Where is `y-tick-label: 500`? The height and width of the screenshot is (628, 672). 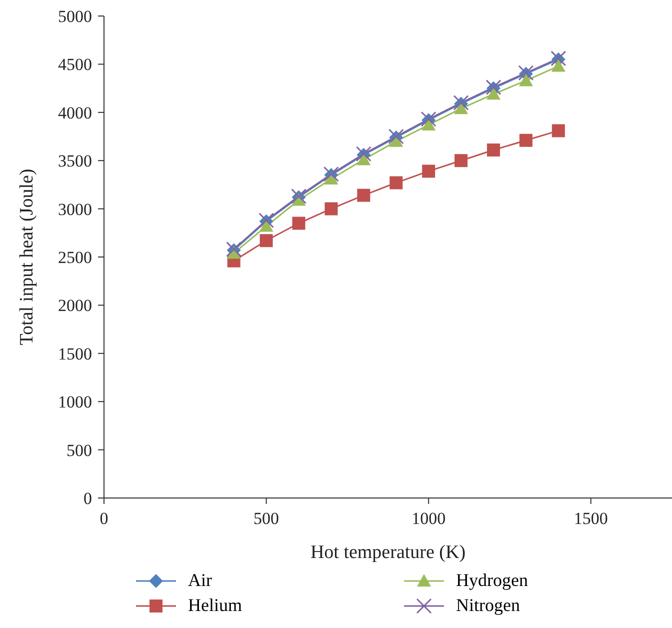
y-tick-label: 500 is located at coordinates (79, 450).